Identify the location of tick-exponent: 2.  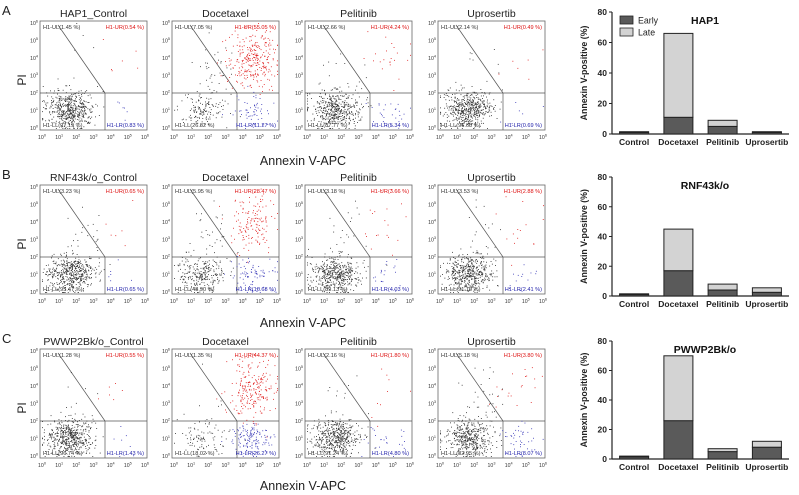
(477, 136).